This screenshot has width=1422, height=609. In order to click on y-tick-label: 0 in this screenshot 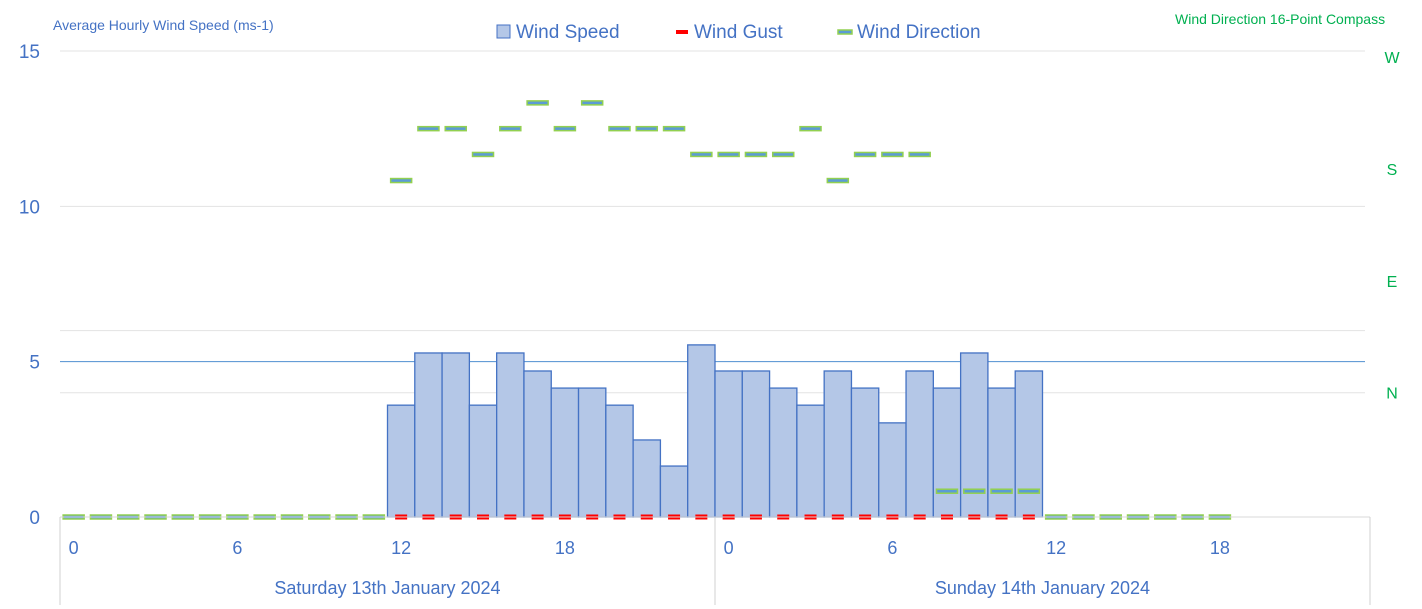, I will do `click(34, 518)`.